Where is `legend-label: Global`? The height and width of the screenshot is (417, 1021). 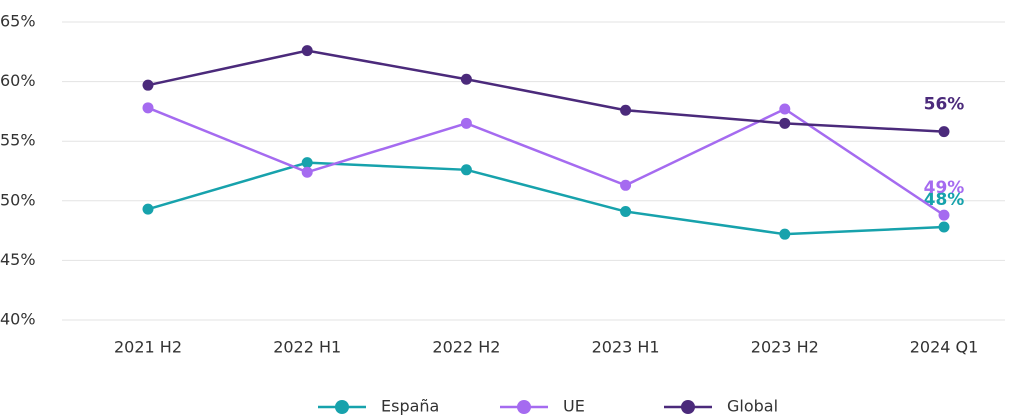
legend-label: Global is located at coordinates (752, 406).